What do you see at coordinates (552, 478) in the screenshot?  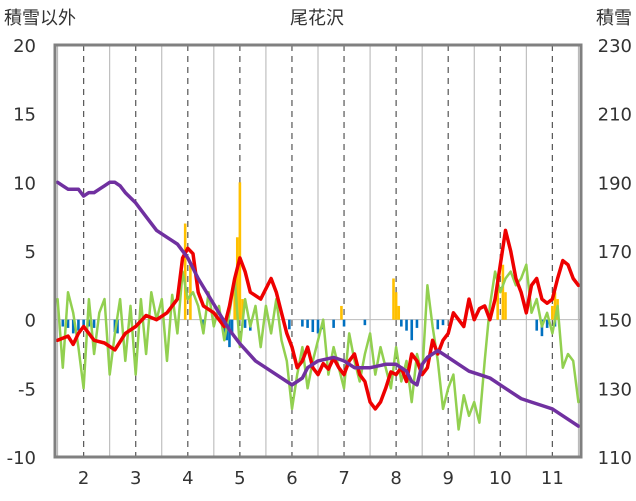 I see `x-tick-label: 11` at bounding box center [552, 478].